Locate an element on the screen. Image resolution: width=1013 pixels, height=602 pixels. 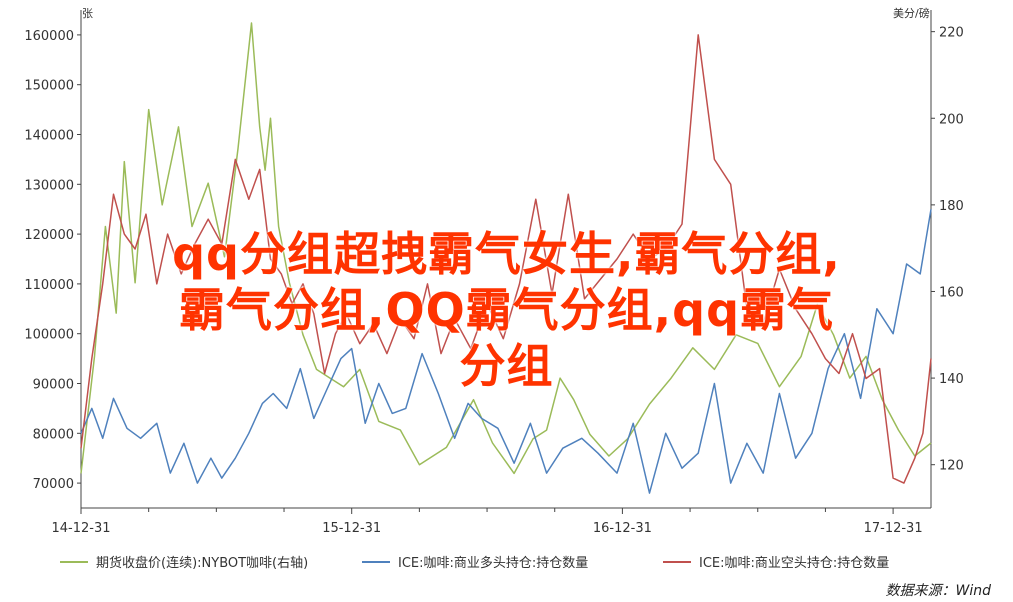
right-tick-label: 180 is located at coordinates (951, 206).